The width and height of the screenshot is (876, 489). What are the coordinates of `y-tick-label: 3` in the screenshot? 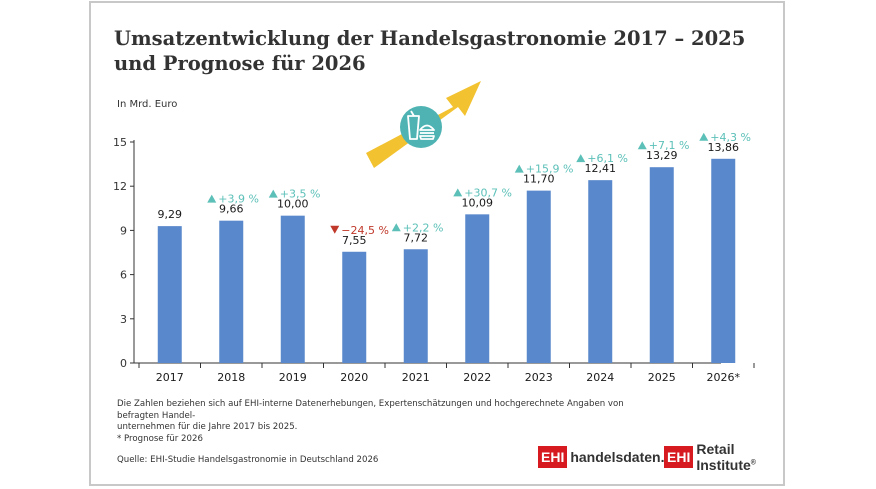 It's located at (123, 319).